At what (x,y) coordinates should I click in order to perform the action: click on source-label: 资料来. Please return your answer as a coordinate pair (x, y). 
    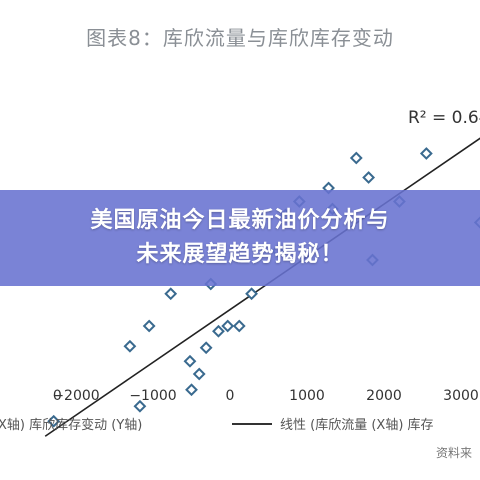
    Looking at the image, I should click on (454, 453).